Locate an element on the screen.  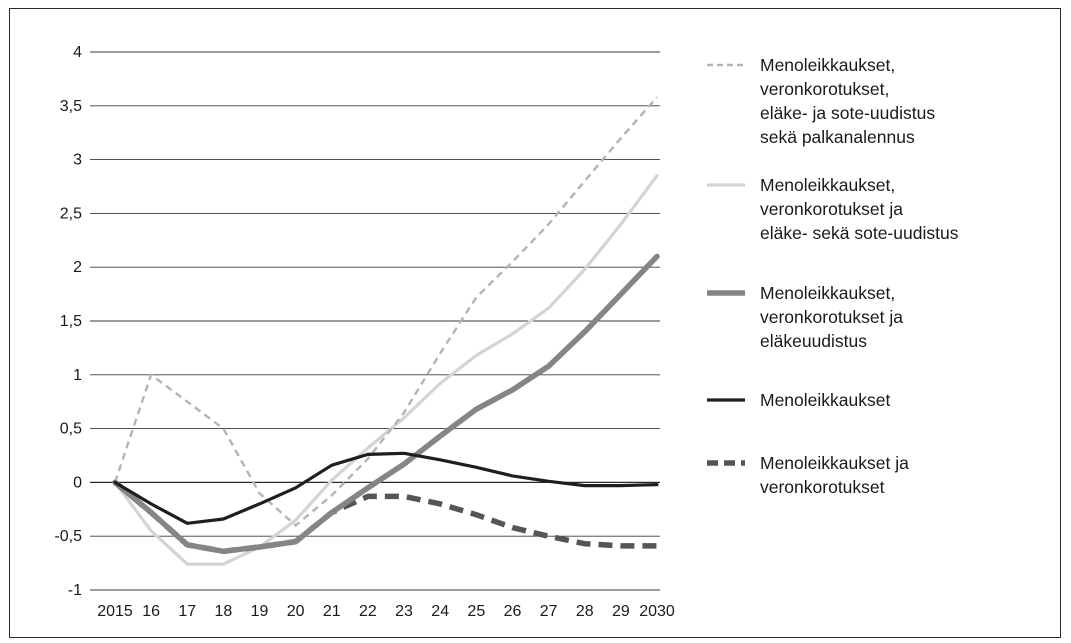
legend-label: eläkeuudistus is located at coordinates (813, 341).